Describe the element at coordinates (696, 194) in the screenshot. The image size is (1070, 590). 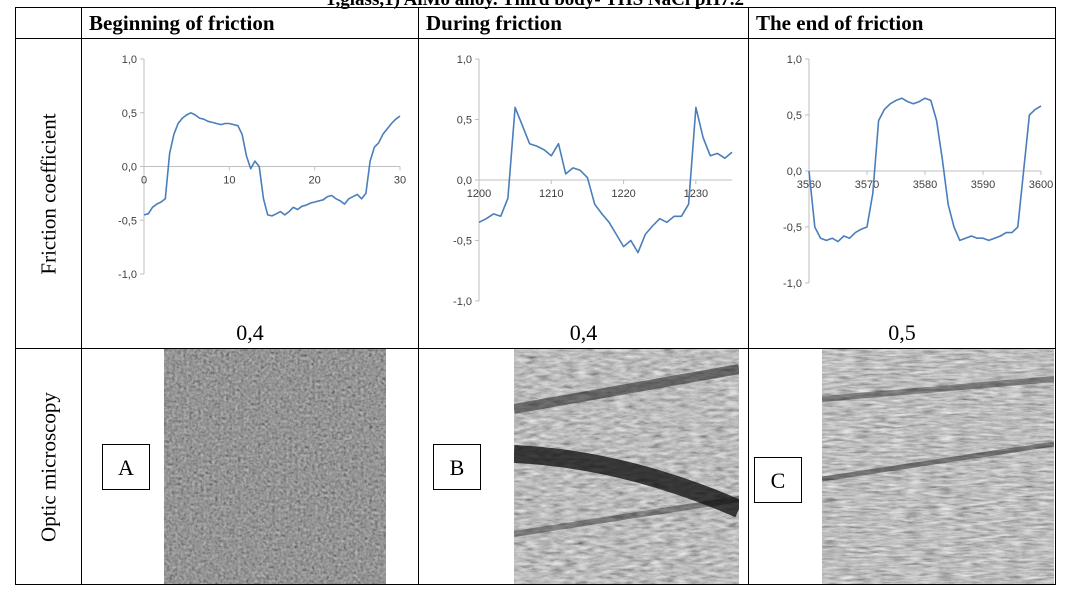
I see `x-tick-label: 1230` at that location.